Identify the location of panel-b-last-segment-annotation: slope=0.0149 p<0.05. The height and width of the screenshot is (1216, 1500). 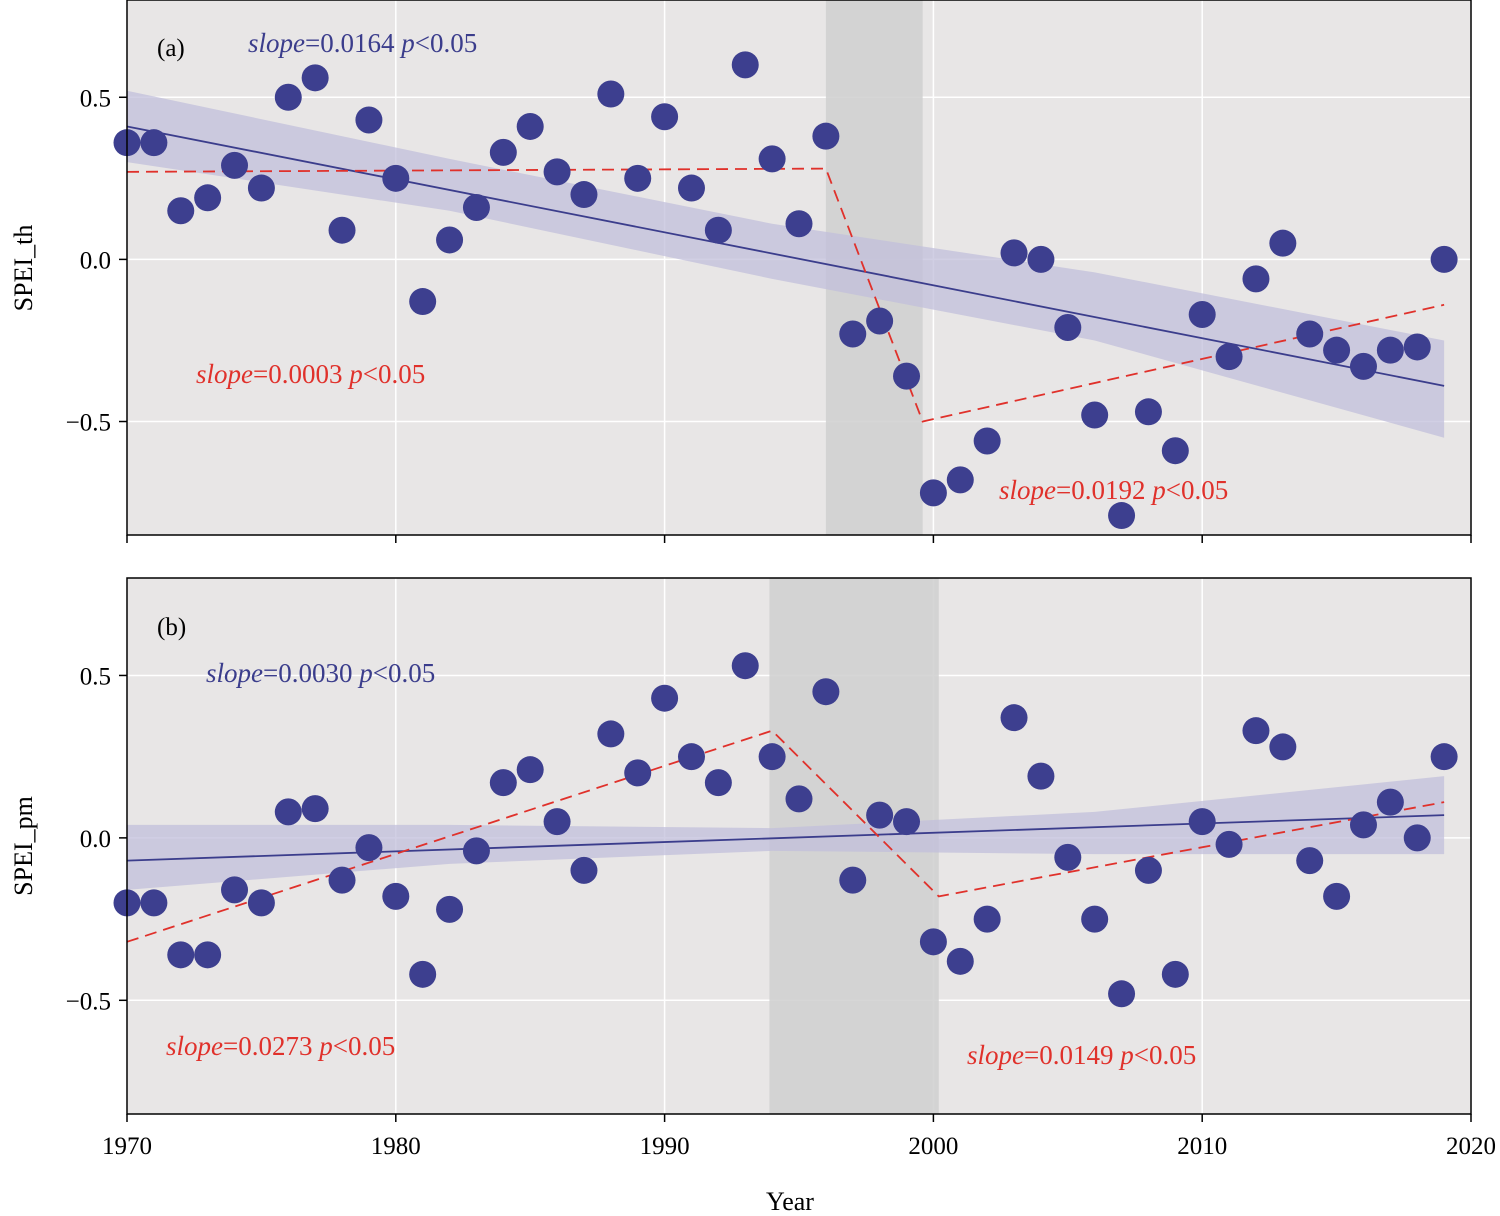
(1081, 1055).